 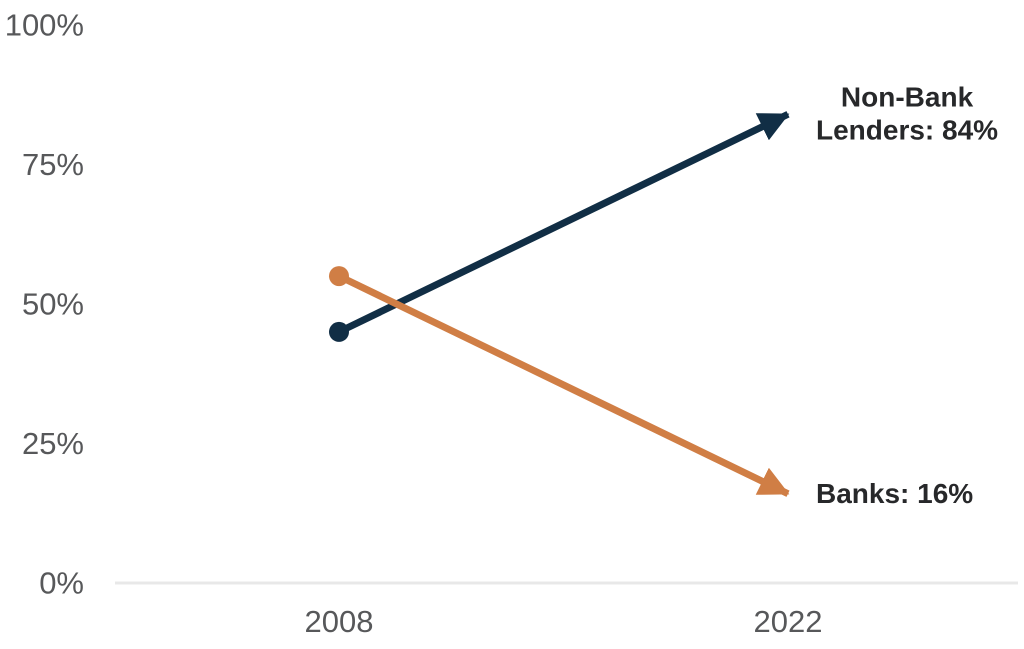 I want to click on y-tick-label: 0%, so click(x=61, y=583).